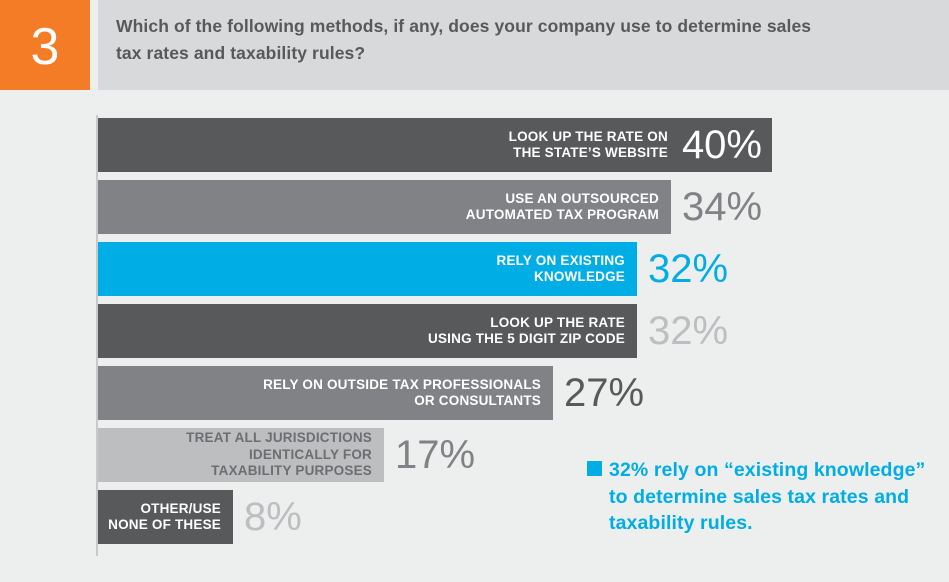 The width and height of the screenshot is (949, 582). I want to click on bar-row: RELY ON EXISTING KNOWLEDGE 32%, so click(413, 269).